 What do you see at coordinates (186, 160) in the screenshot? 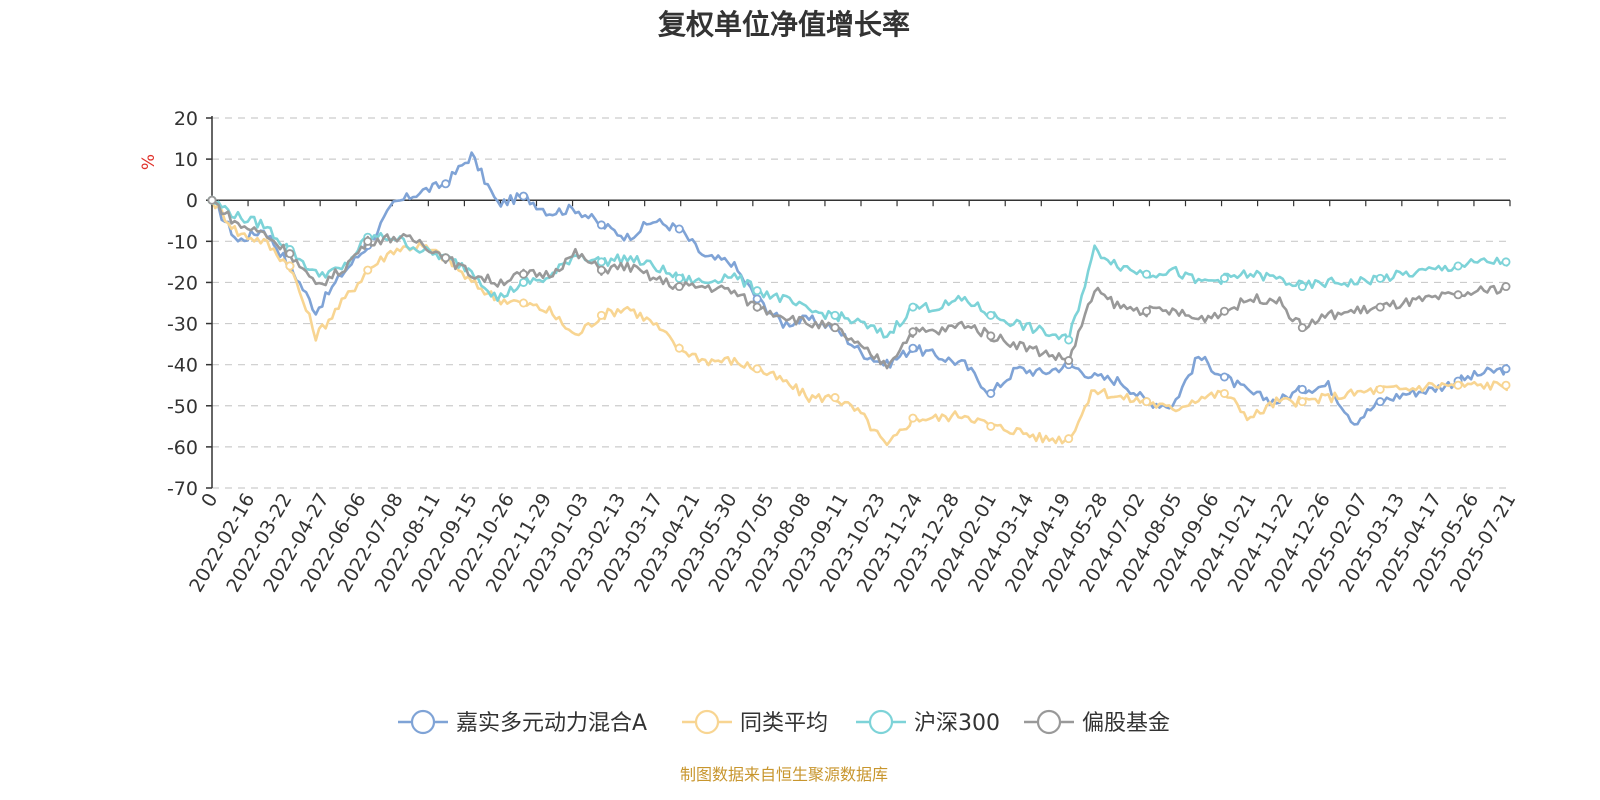
I see `y-tick-label: 10` at bounding box center [186, 160].